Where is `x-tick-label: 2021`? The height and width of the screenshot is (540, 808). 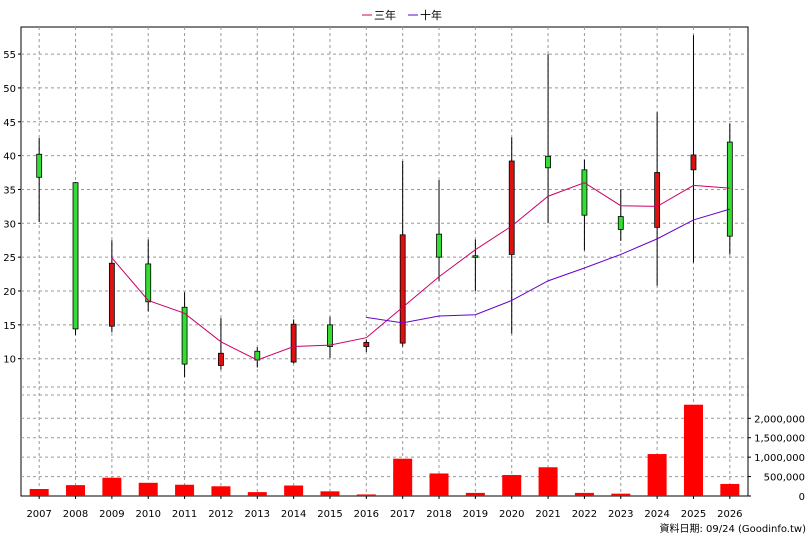
x-tick-label: 2021 is located at coordinates (547, 514).